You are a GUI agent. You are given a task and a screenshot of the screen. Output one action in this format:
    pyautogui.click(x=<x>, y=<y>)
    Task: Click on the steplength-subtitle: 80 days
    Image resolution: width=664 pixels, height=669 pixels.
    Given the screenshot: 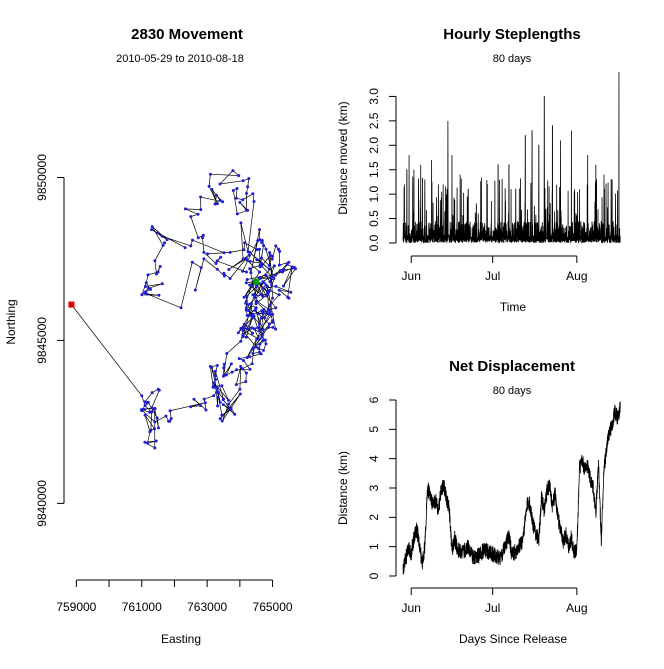 What is the action you would take?
    pyautogui.click(x=512, y=59)
    